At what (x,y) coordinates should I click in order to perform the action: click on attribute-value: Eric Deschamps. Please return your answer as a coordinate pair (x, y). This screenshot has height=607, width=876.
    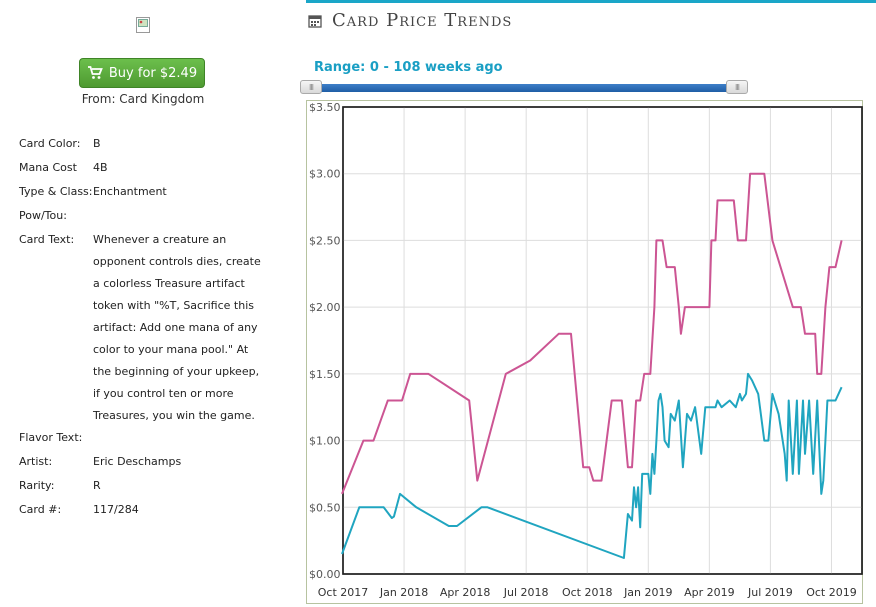
    Looking at the image, I should click on (137, 461).